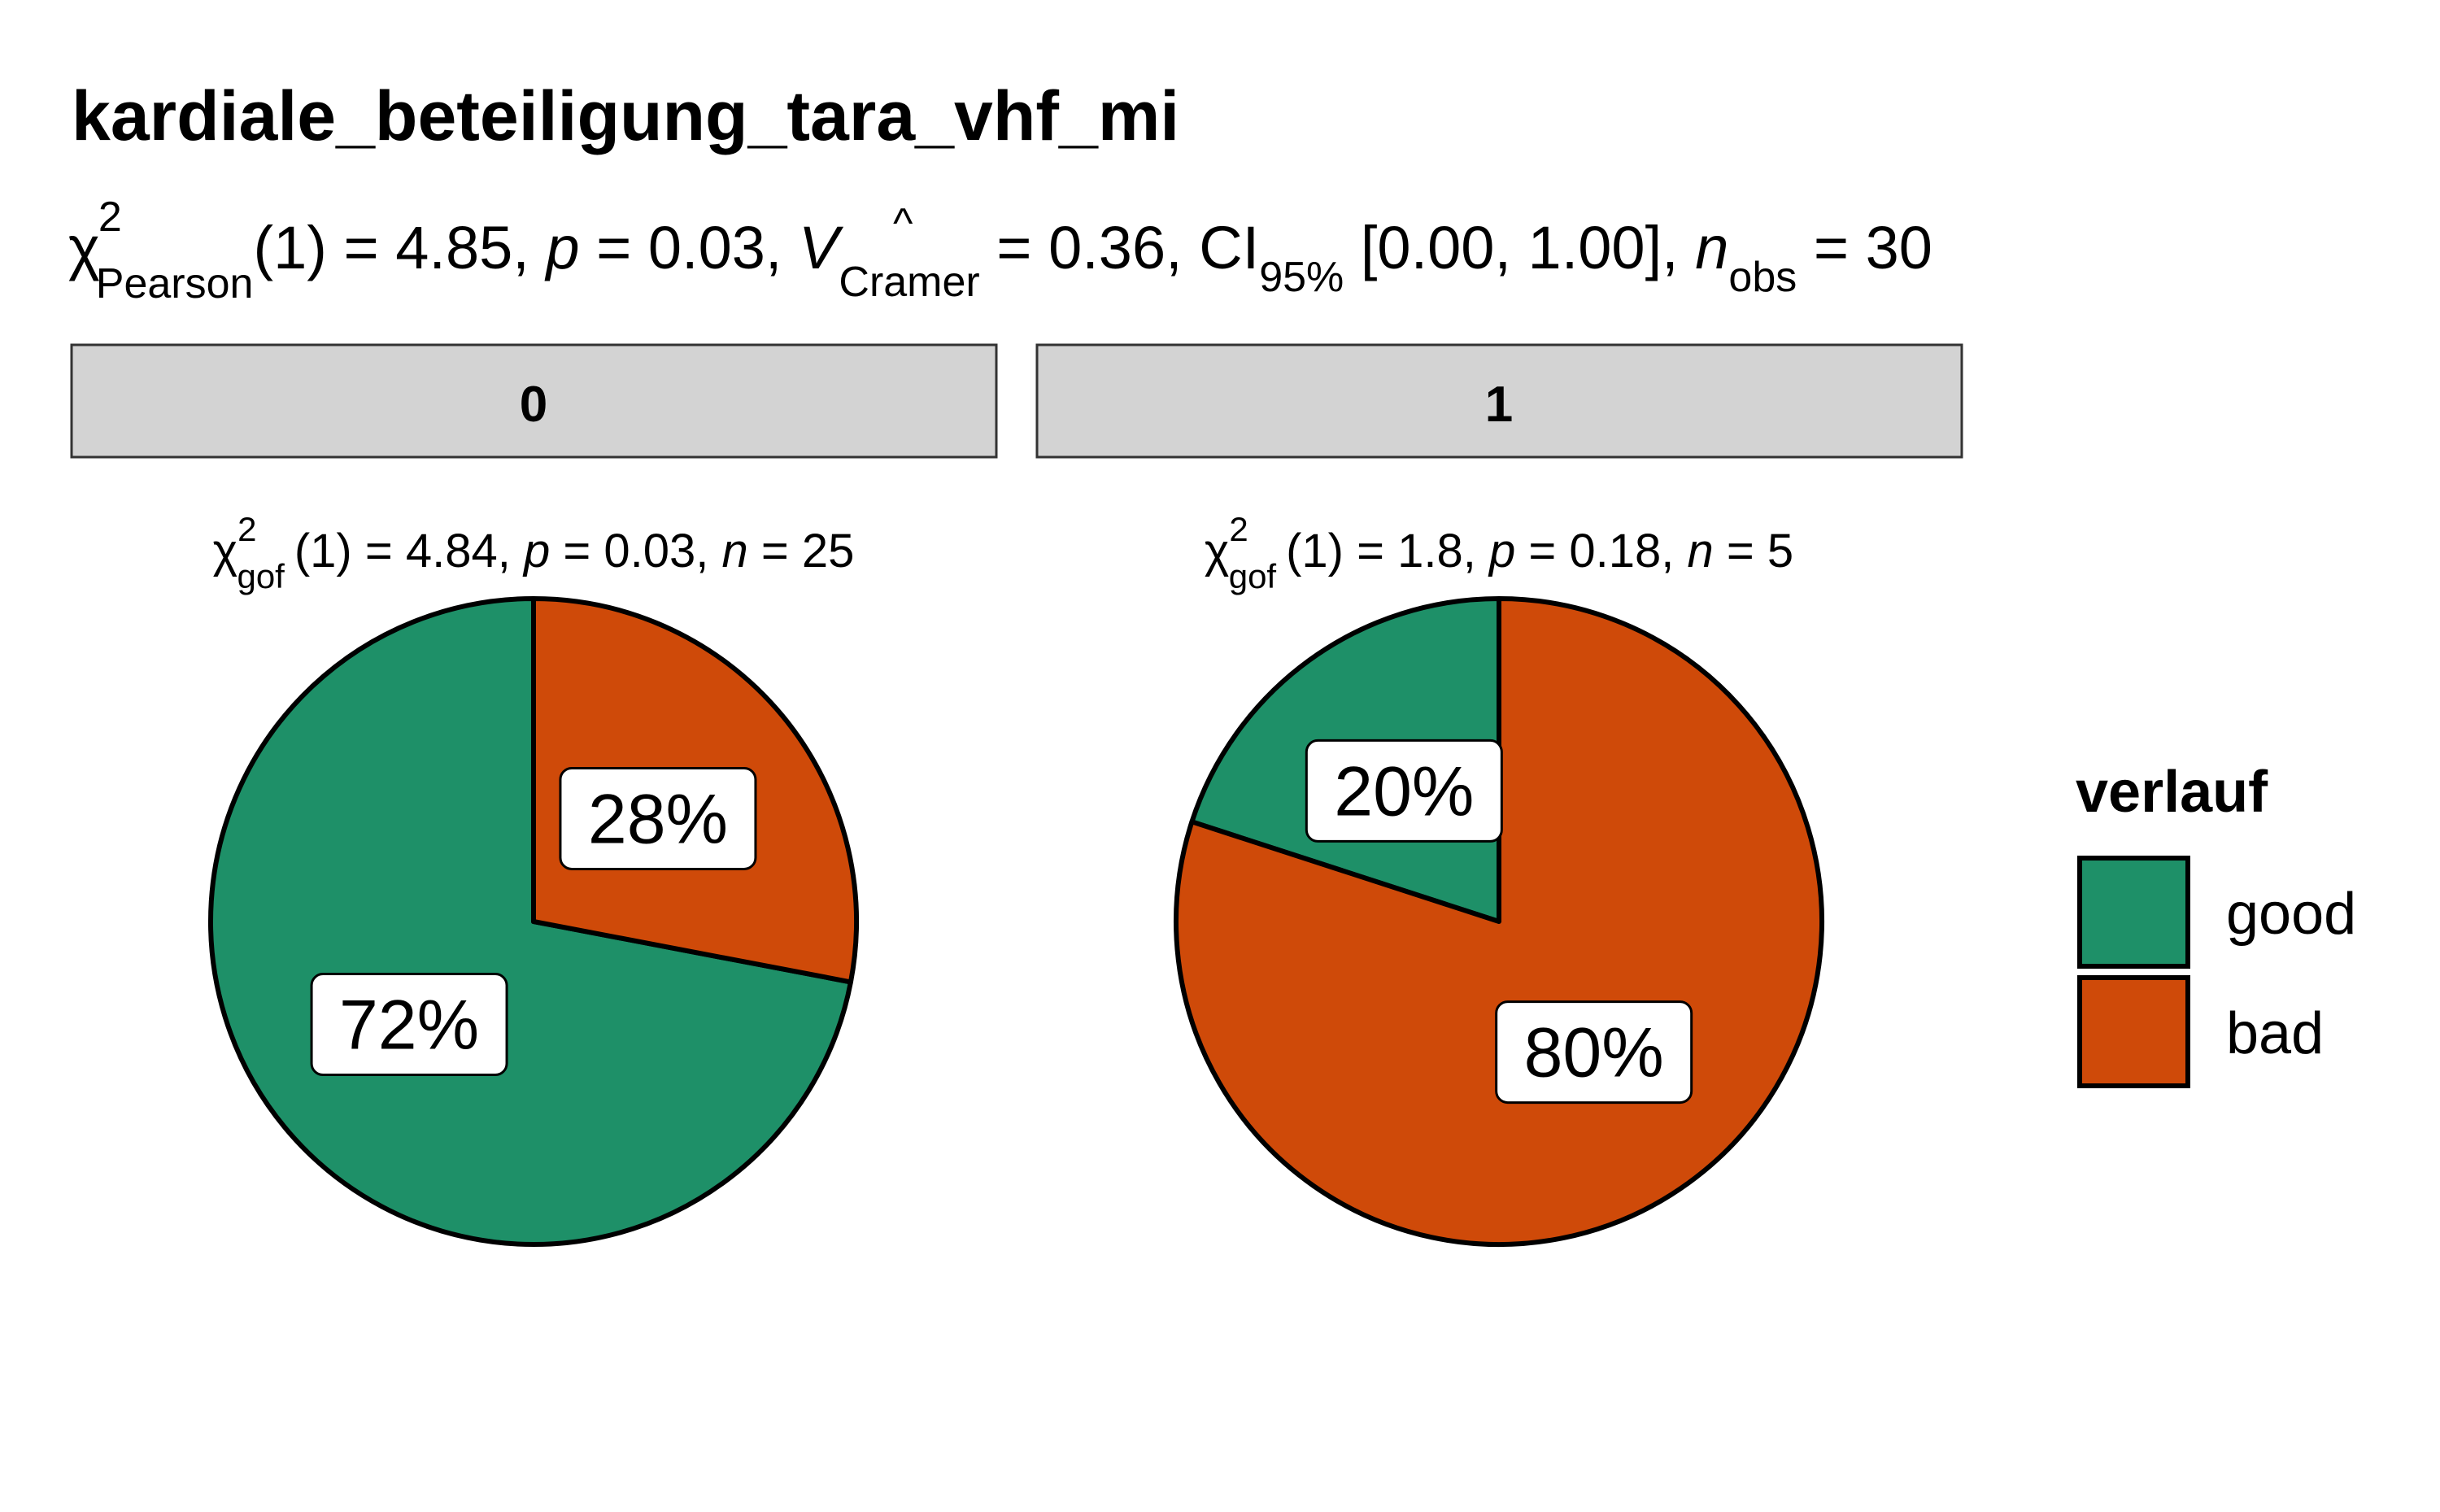 The height and width of the screenshot is (1512, 2440). What do you see at coordinates (110, 217) in the screenshot?
I see `chi-superscript: 2` at bounding box center [110, 217].